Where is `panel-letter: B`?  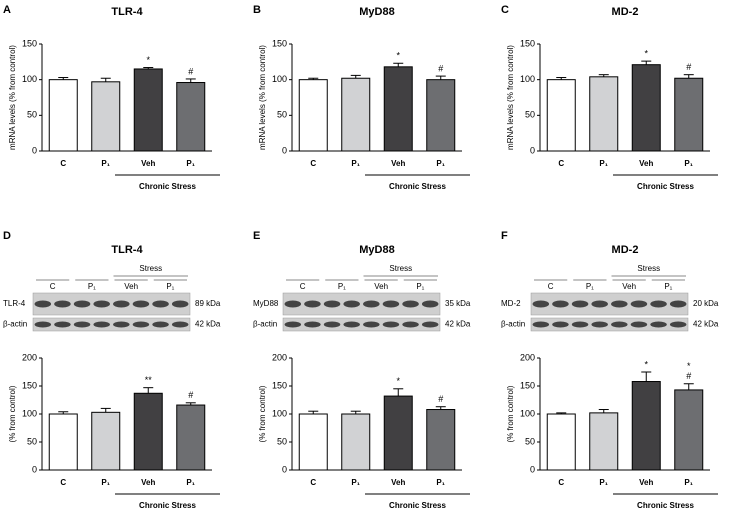 panel-letter: B is located at coordinates (257, 10).